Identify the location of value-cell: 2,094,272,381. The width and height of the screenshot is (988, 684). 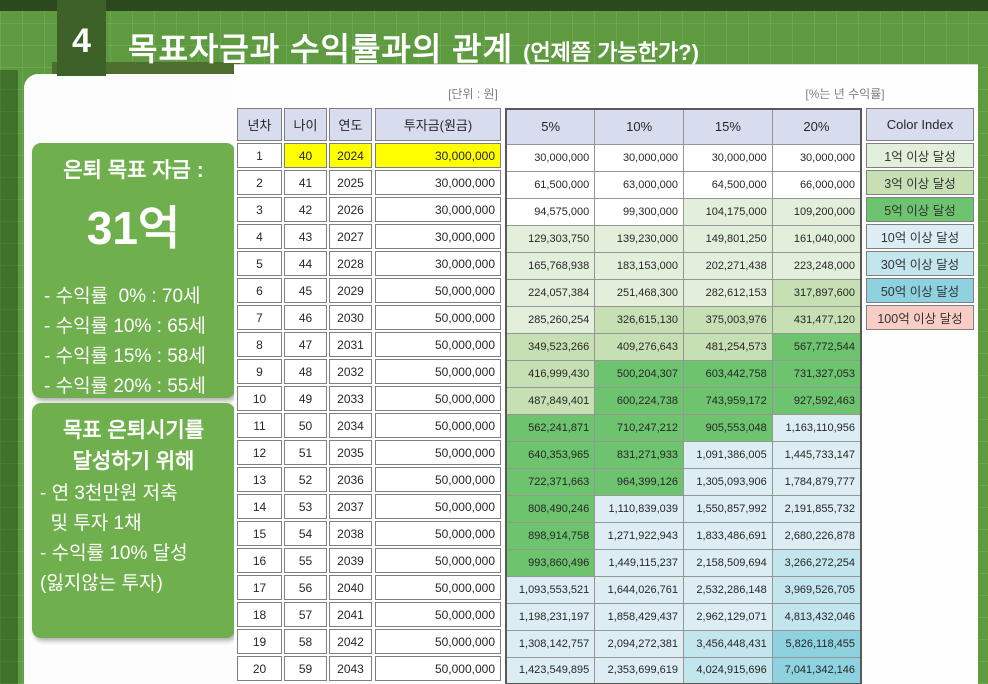
(639, 643).